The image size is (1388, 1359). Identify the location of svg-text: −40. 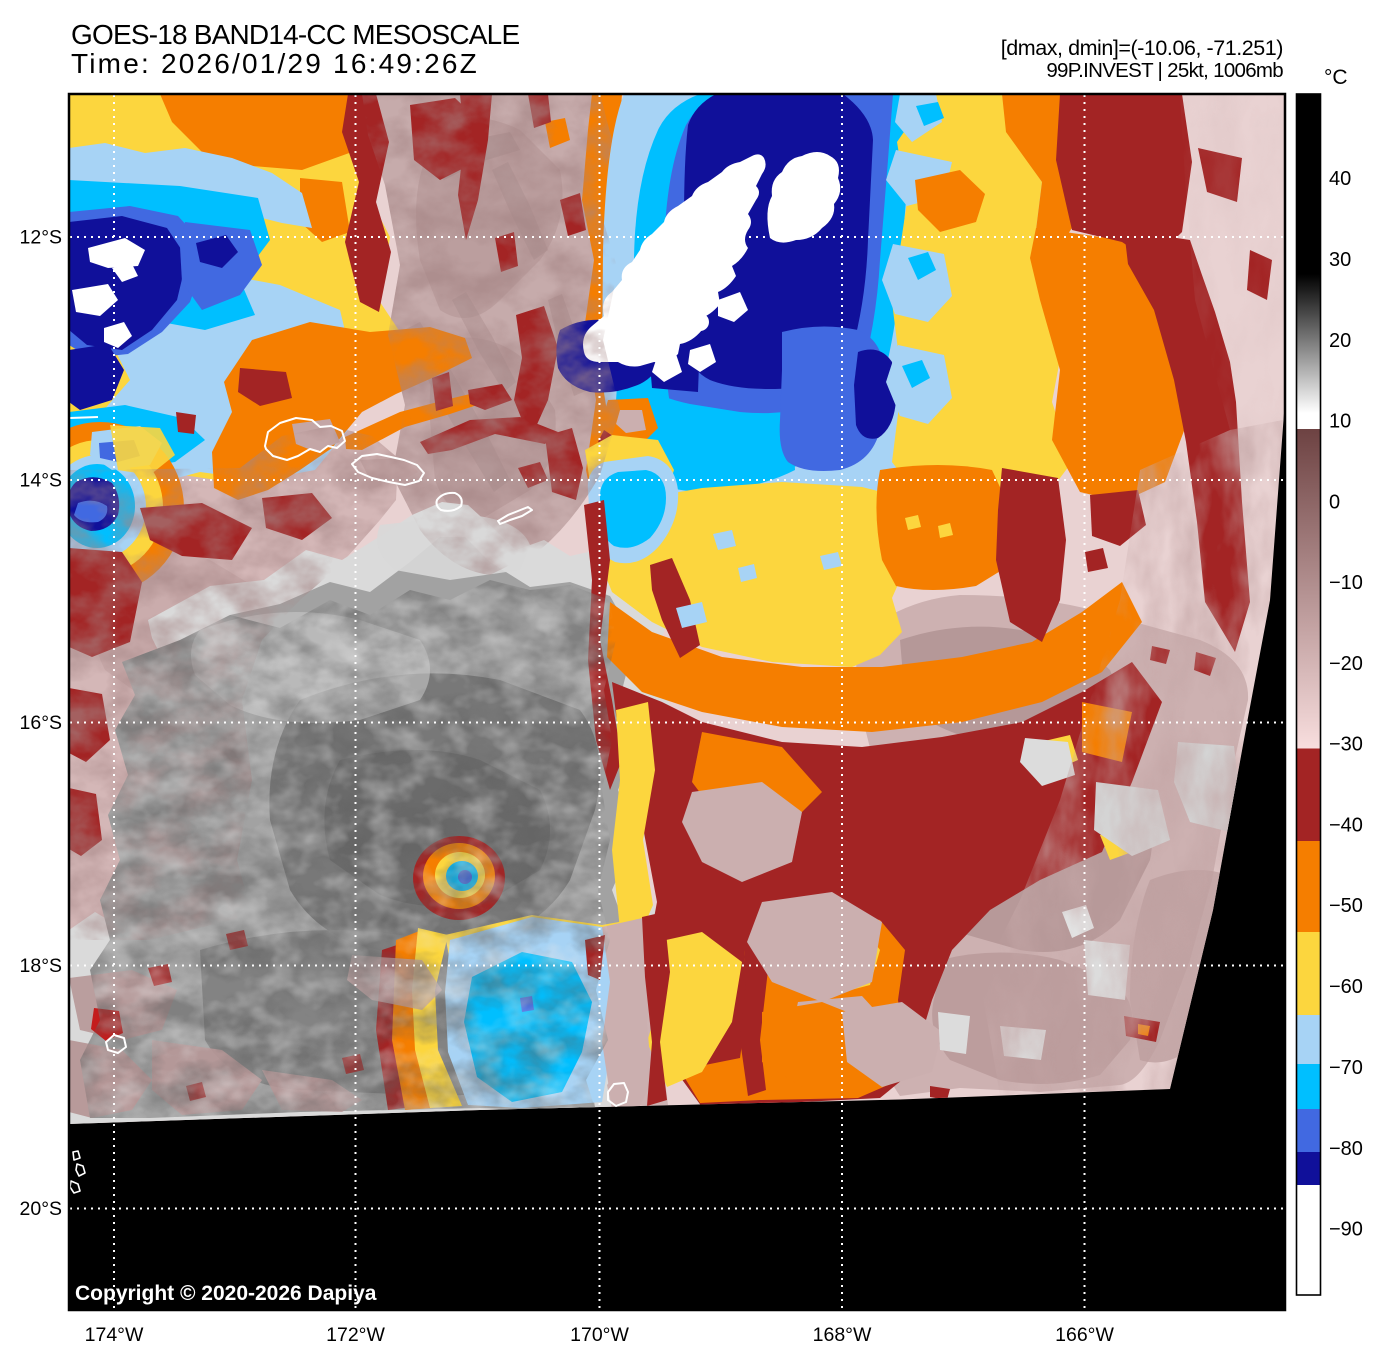
(1346, 826).